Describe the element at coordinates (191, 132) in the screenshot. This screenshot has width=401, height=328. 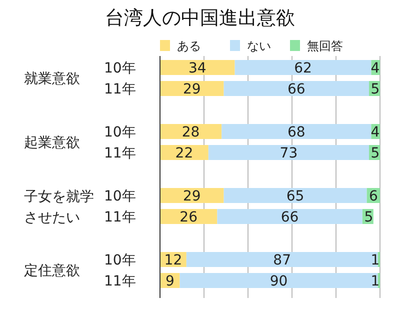
I see `data-label: 28` at that location.